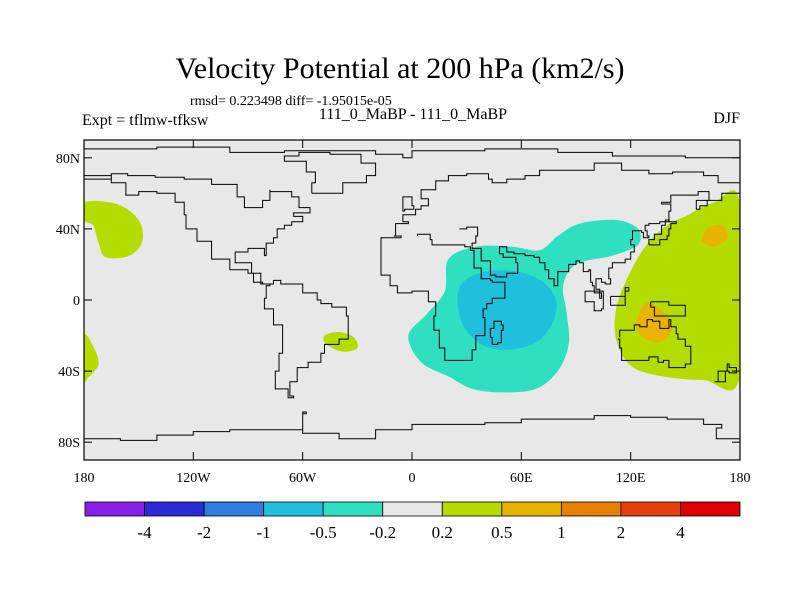 The width and height of the screenshot is (800, 600). I want to click on x-tick-label: 120W, so click(193, 478).